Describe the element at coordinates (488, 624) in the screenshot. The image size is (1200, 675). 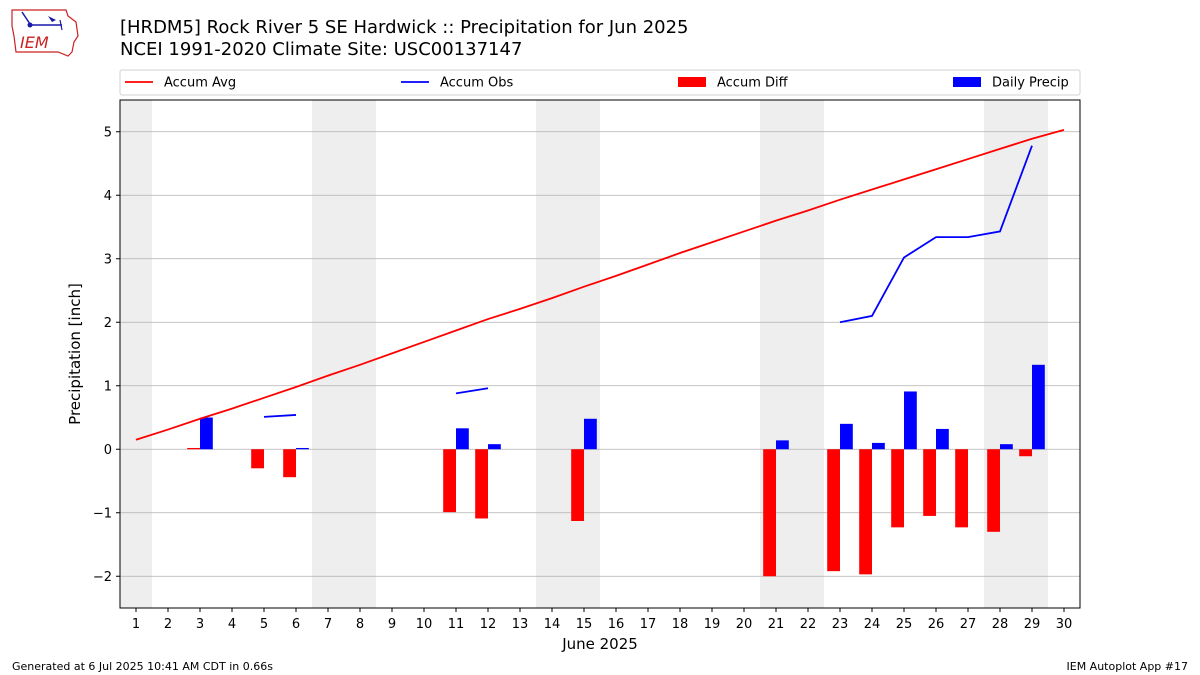
I see `x-tick-label: 12` at that location.